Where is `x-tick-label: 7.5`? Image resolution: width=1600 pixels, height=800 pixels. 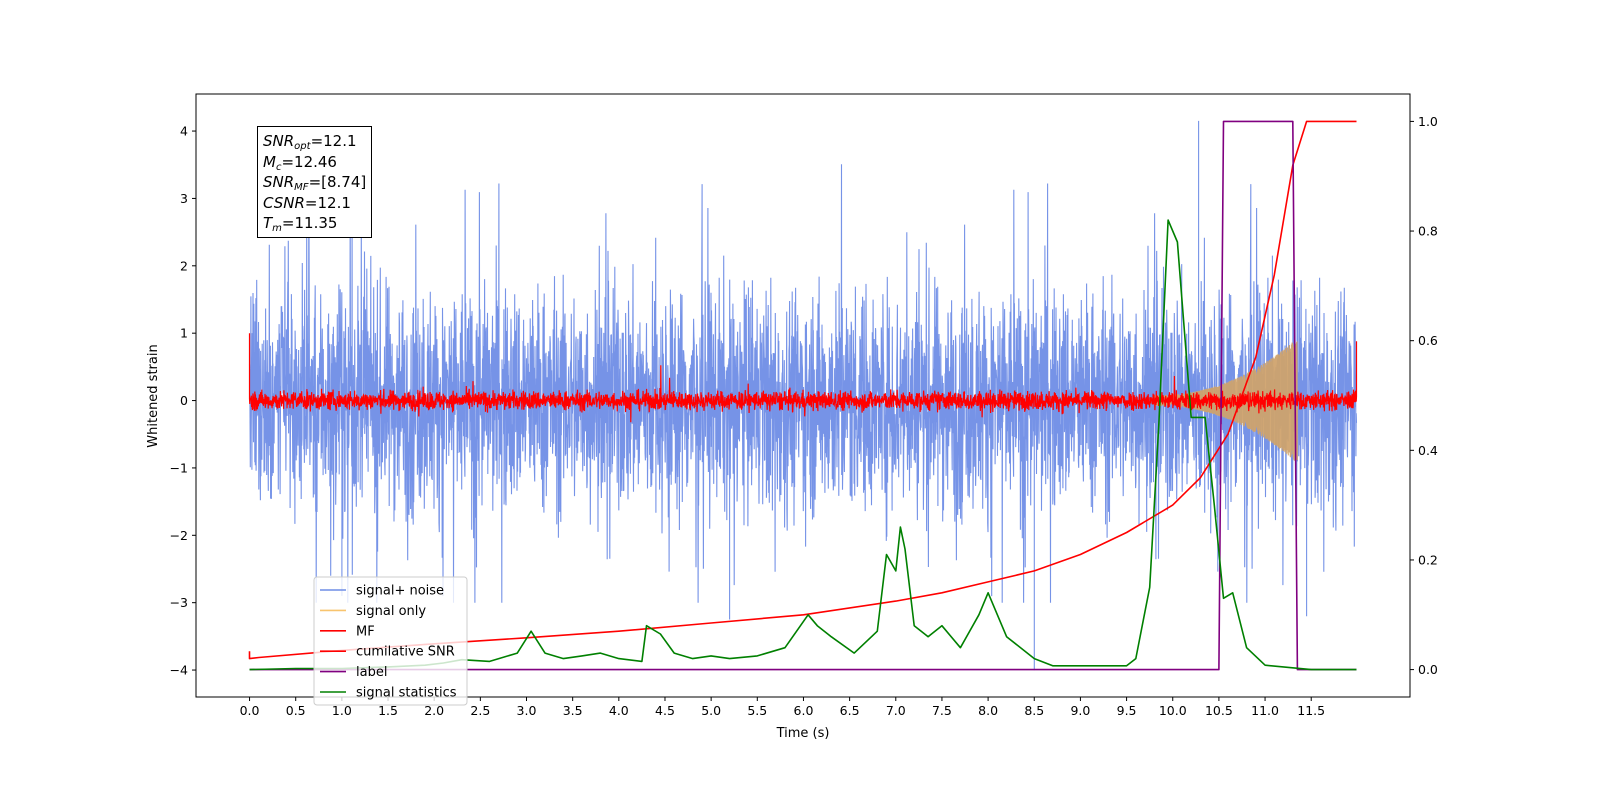
x-tick-label: 7.5 is located at coordinates (942, 710).